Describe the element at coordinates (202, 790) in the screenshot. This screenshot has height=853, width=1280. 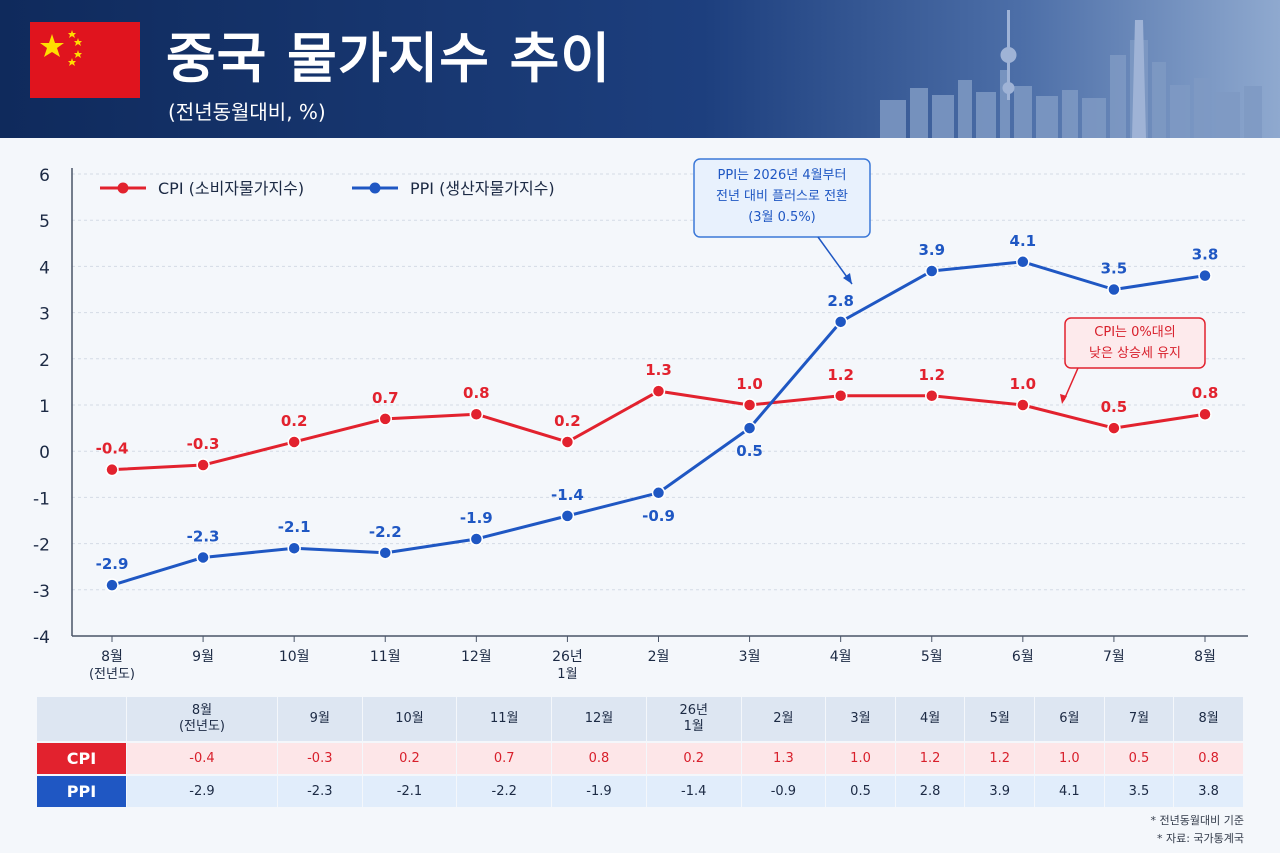
I see `table-cell: -2.9` at that location.